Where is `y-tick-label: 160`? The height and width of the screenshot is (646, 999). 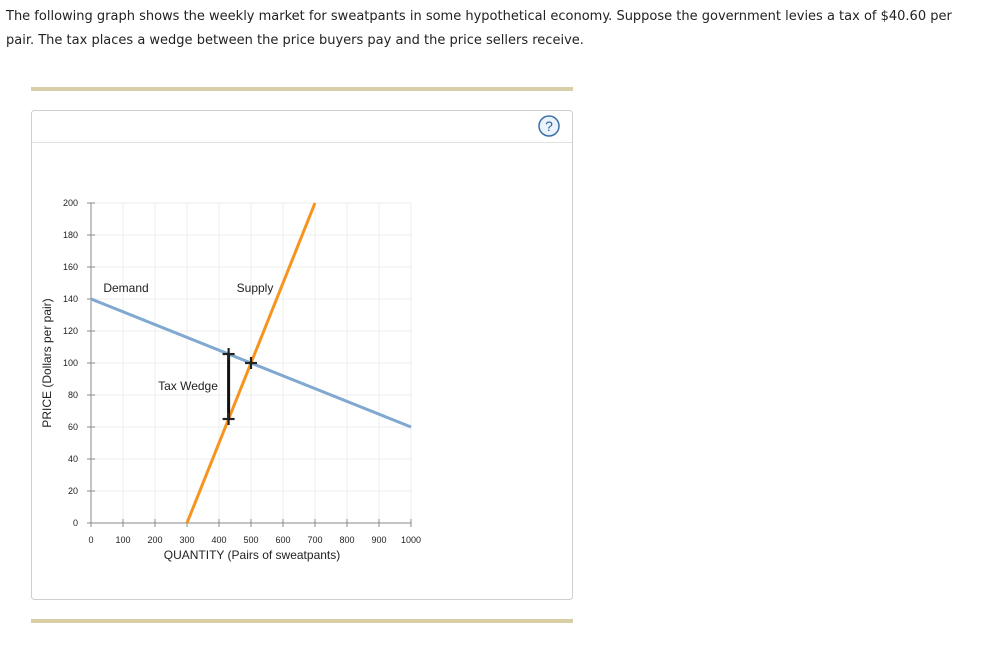 y-tick-label: 160 is located at coordinates (70, 267).